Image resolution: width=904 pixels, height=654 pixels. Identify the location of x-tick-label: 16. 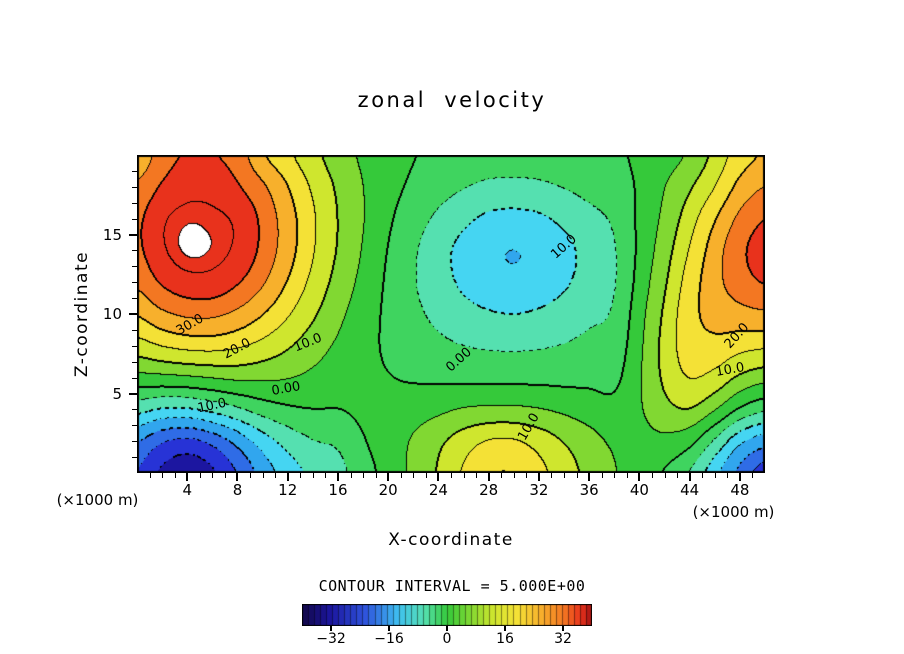
(338, 490).